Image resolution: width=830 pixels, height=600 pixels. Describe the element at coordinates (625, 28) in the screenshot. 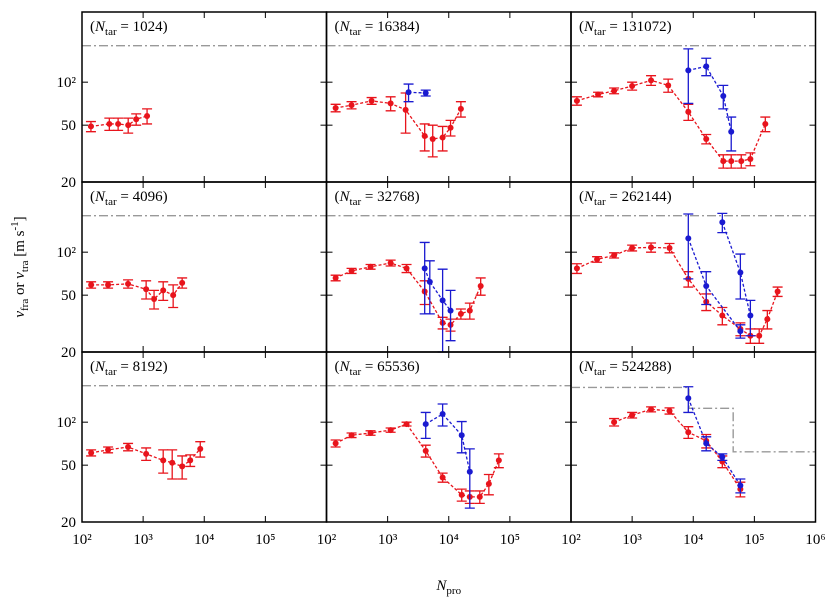

I see `panel-title: (Ntar = 131072)` at that location.